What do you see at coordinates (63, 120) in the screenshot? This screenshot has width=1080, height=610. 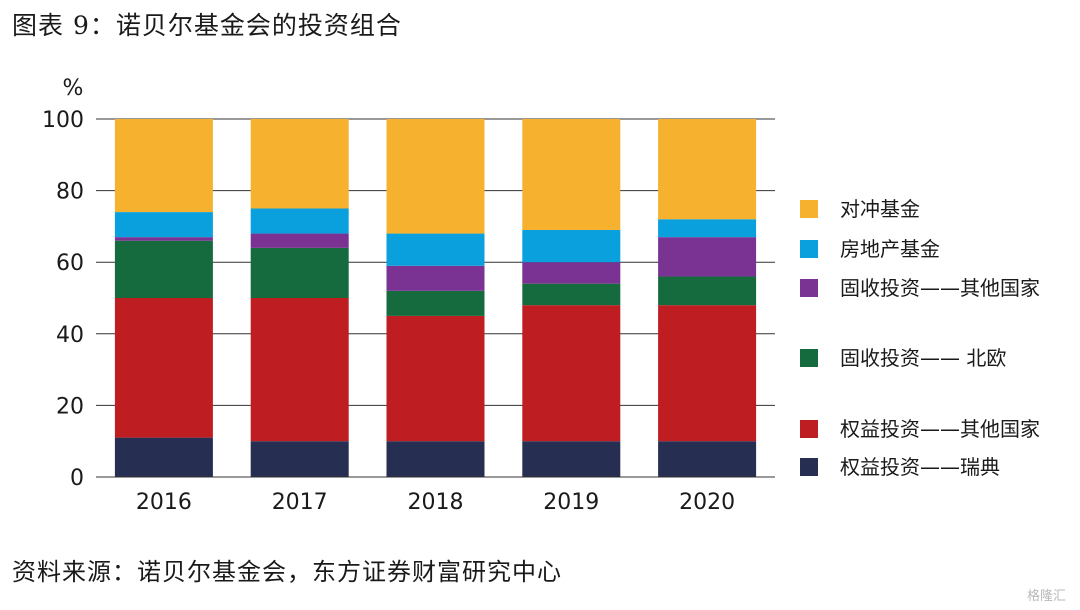 I see `y-tick-label: 100` at bounding box center [63, 120].